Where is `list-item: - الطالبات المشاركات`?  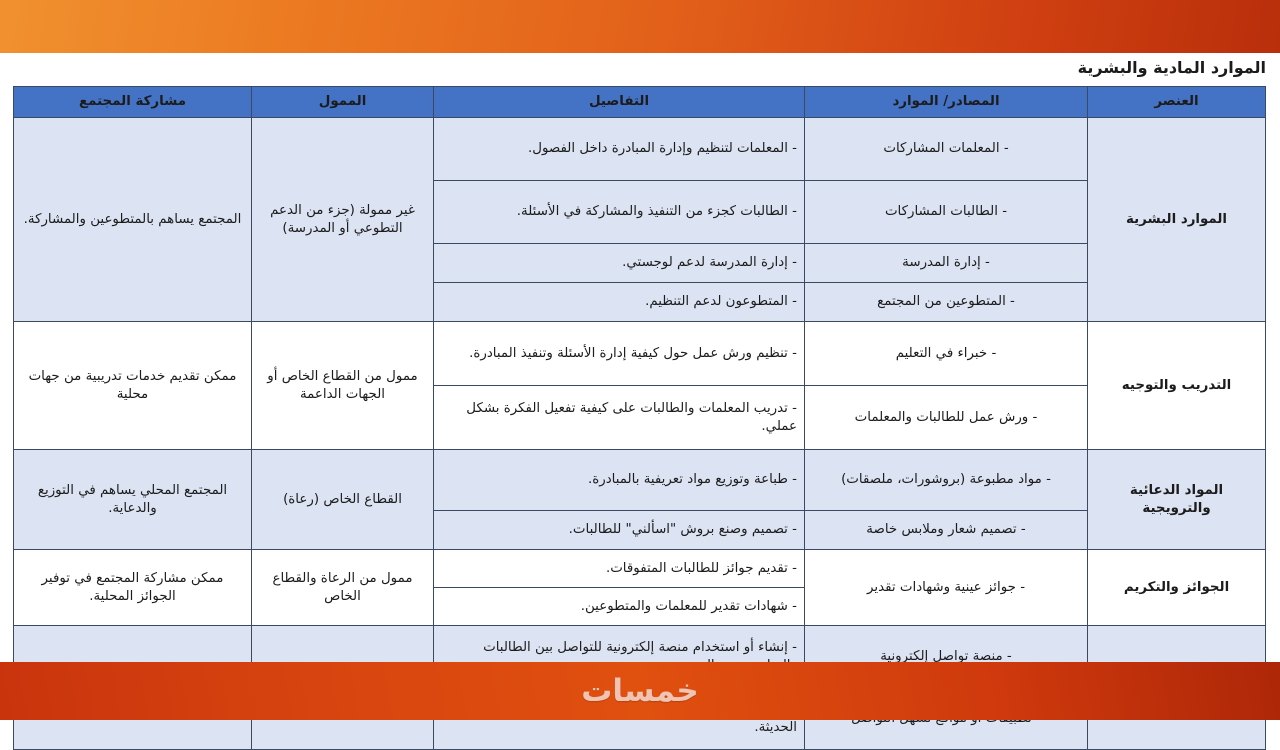 list-item: - الطالبات المشاركات is located at coordinates (946, 211).